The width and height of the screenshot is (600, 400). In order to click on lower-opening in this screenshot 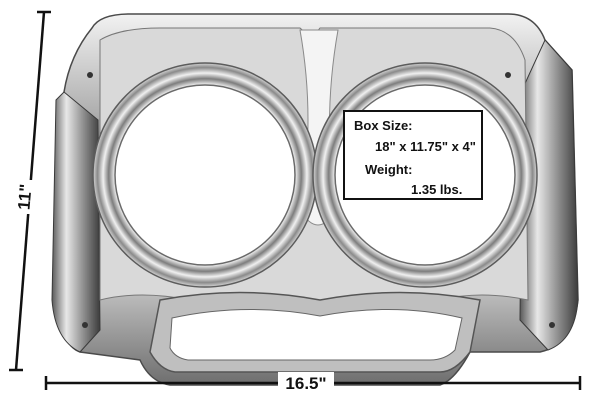, I will do `click(316, 334)`.